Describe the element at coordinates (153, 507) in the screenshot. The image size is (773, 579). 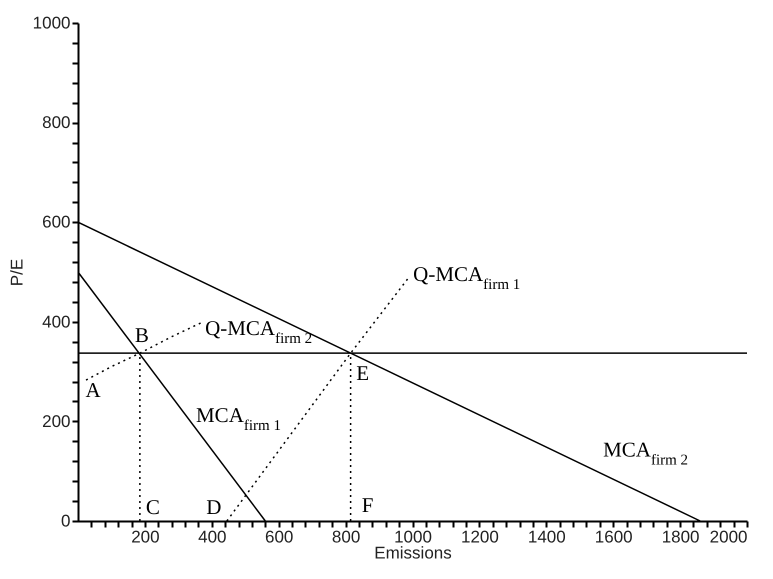
I see `annotation: C` at that location.